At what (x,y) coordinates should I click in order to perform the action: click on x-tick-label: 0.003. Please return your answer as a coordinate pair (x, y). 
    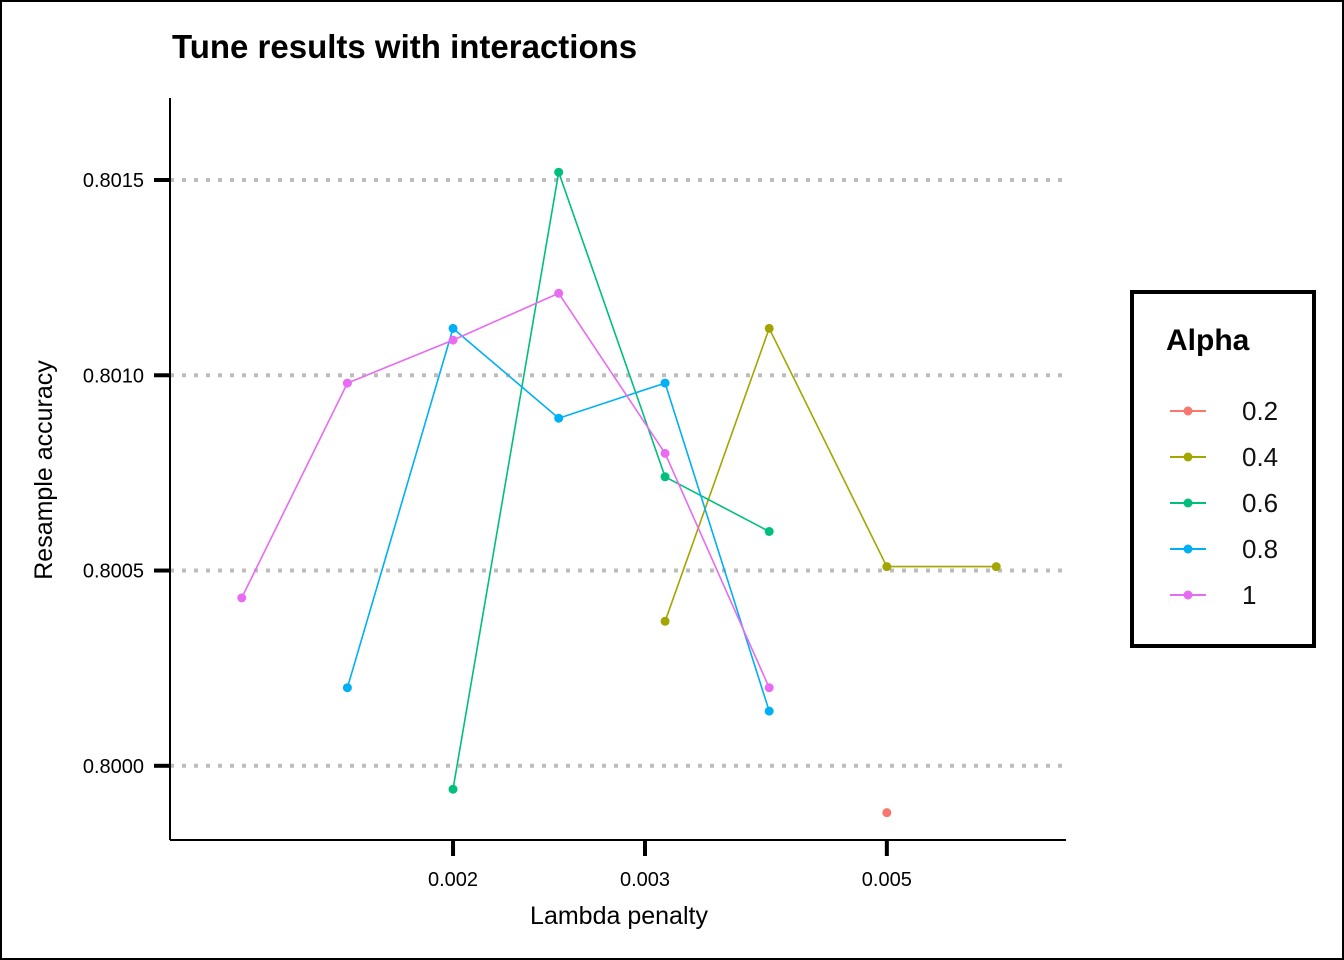
    Looking at the image, I should click on (645, 880).